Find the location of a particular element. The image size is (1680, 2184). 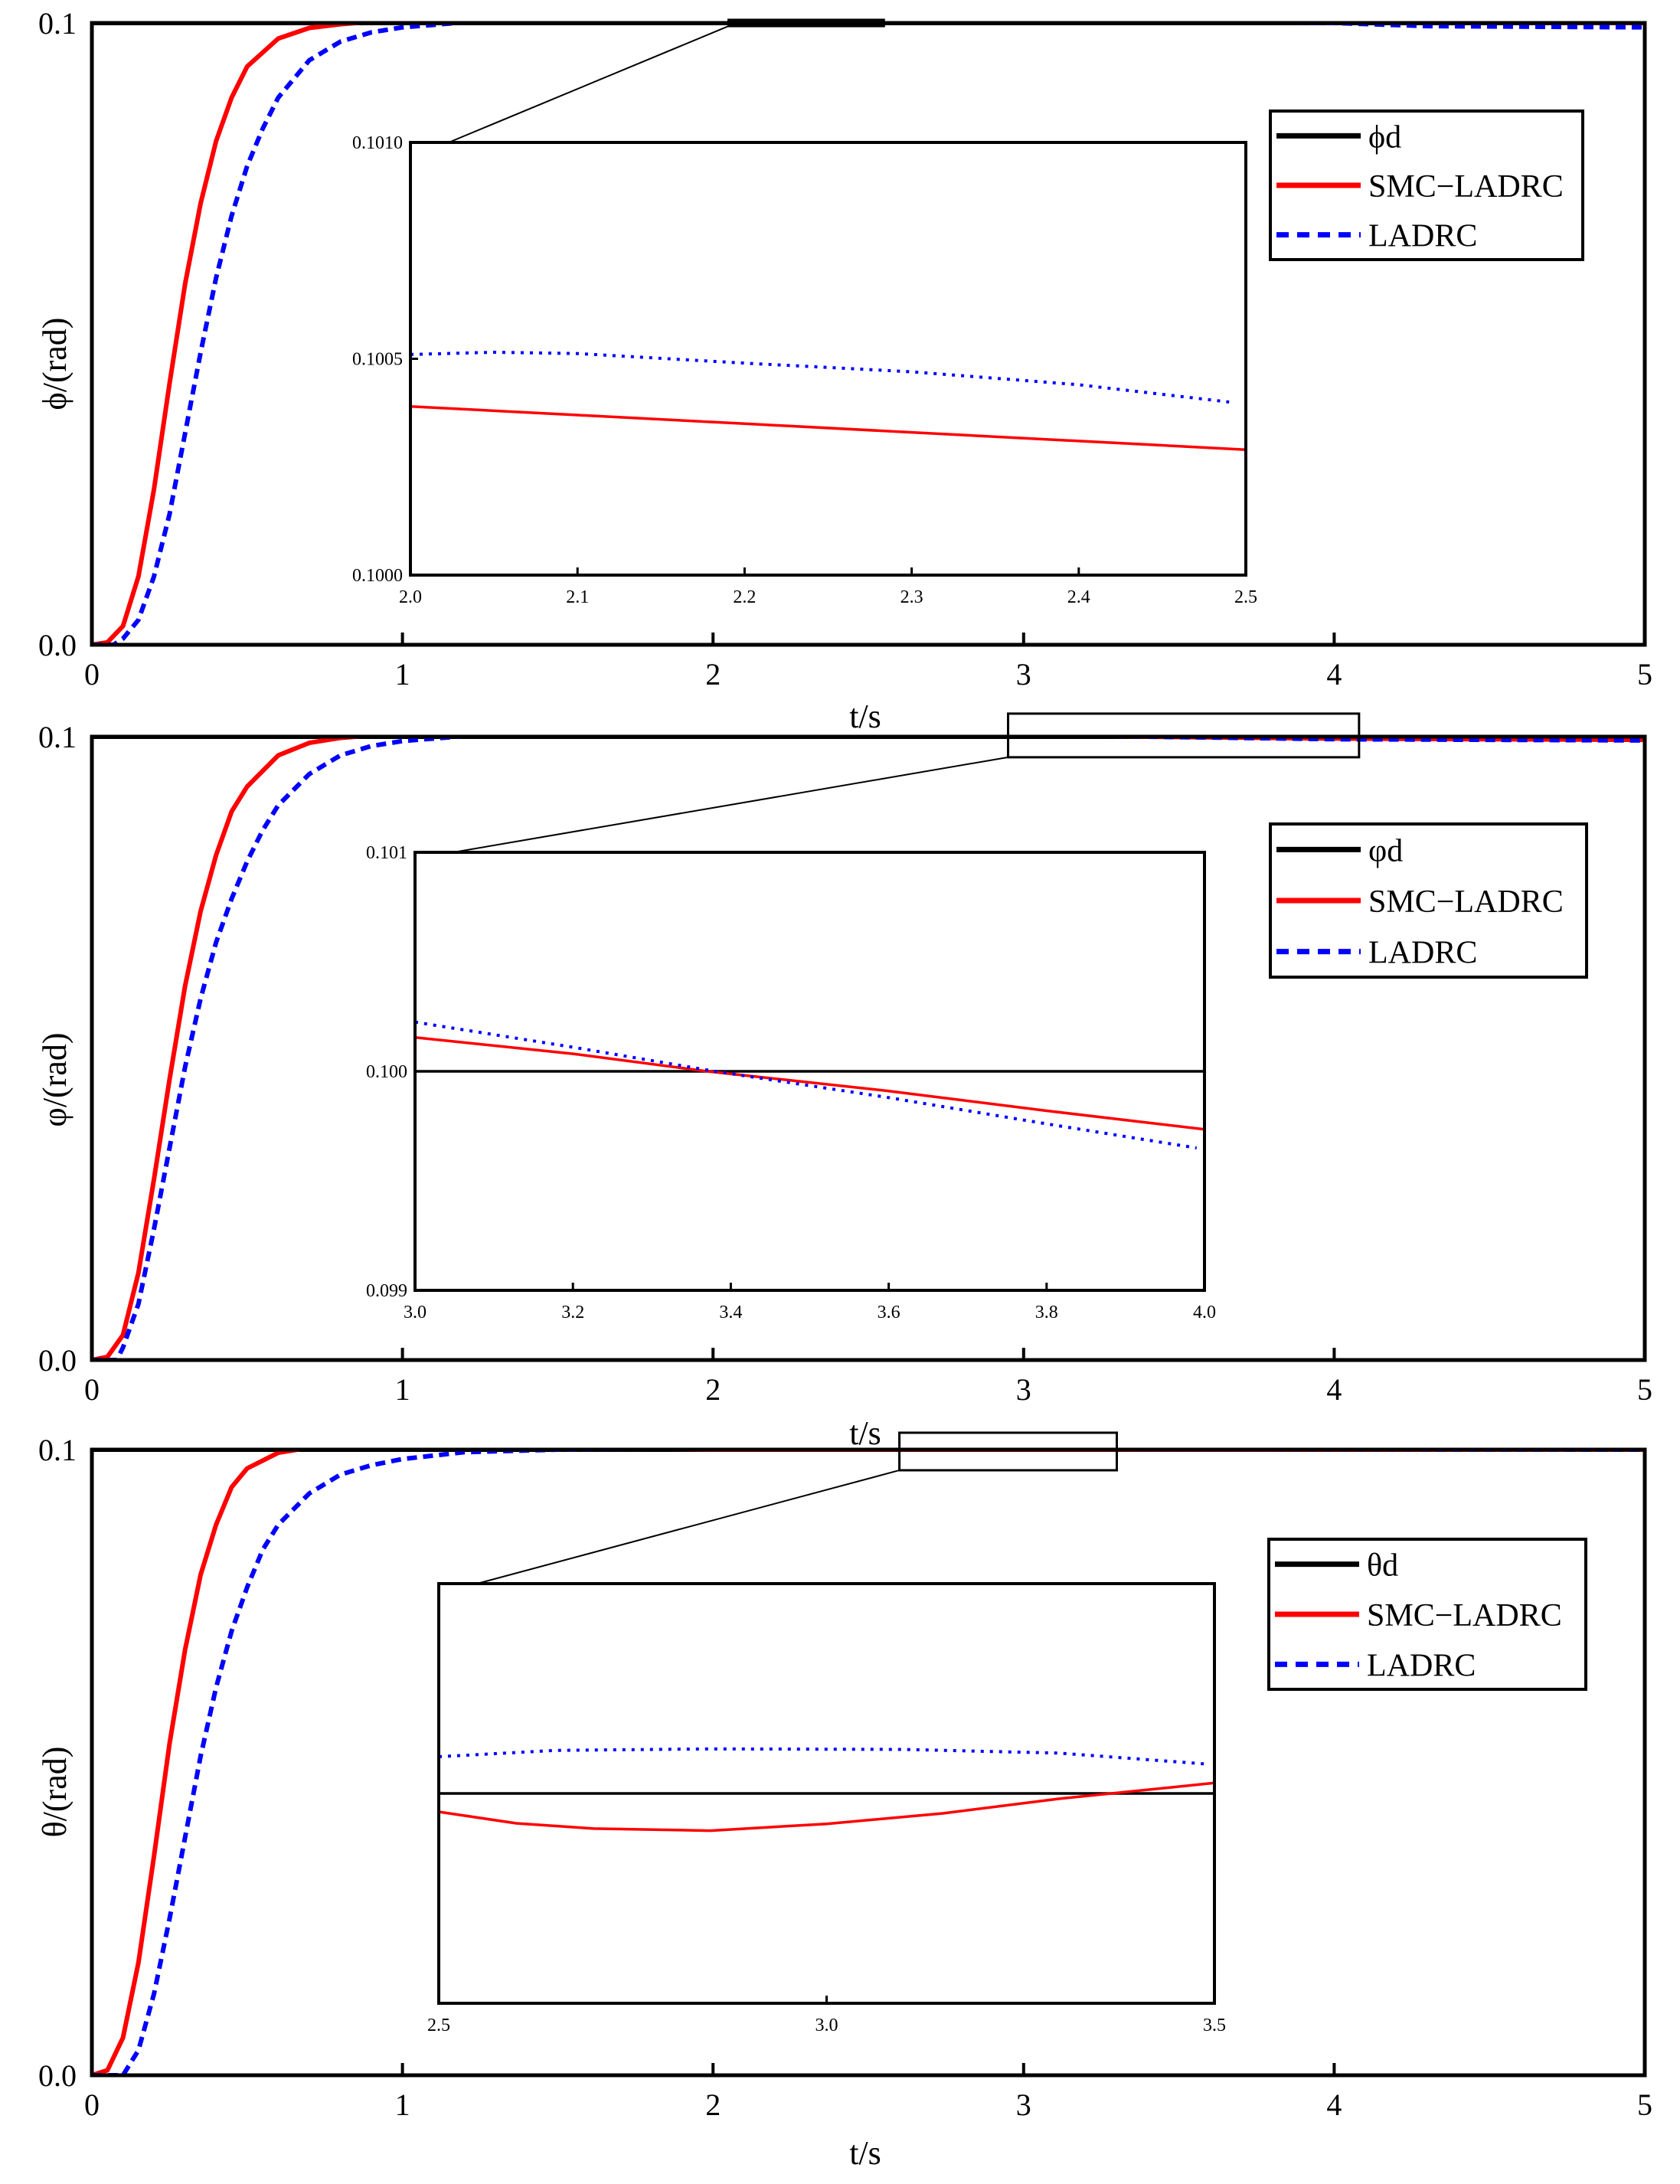

inset-x-tick-label: 2.2 is located at coordinates (744, 597).